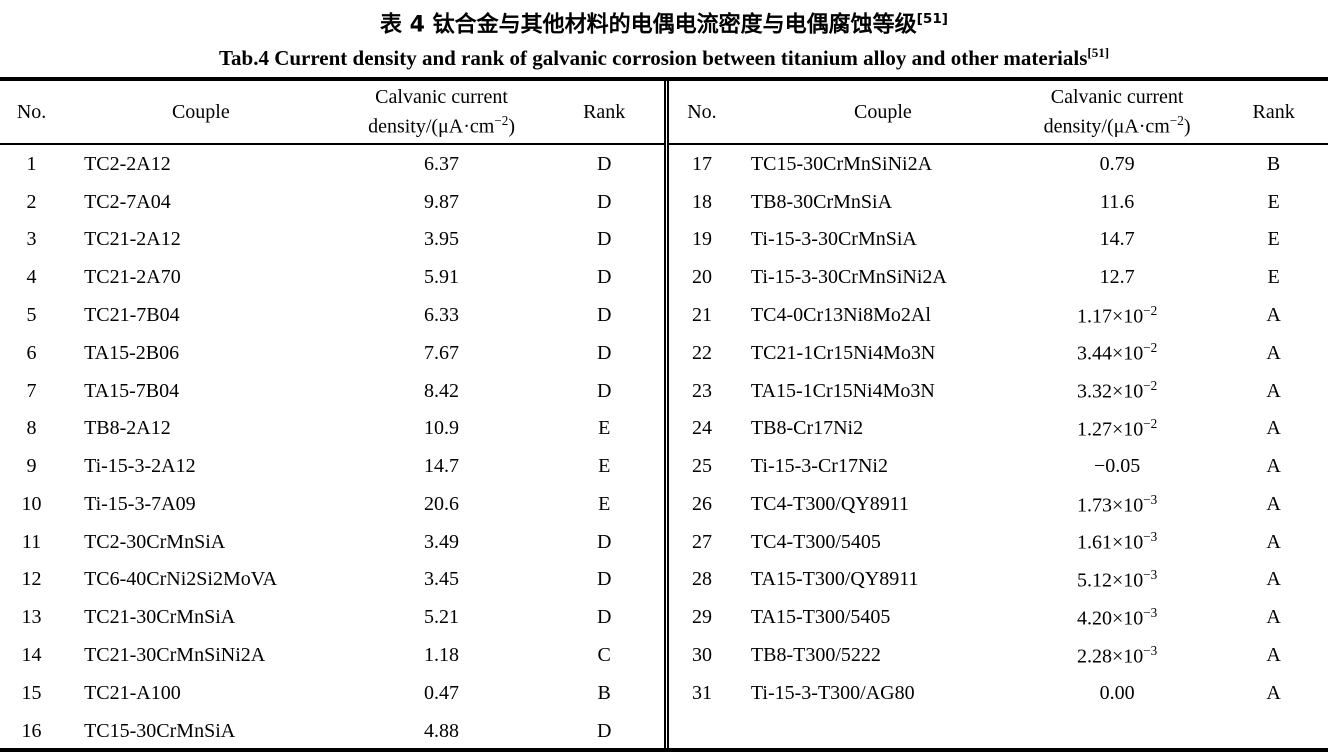 The width and height of the screenshot is (1328, 752). Describe the element at coordinates (701, 314) in the screenshot. I see `row-no: 21` at that location.